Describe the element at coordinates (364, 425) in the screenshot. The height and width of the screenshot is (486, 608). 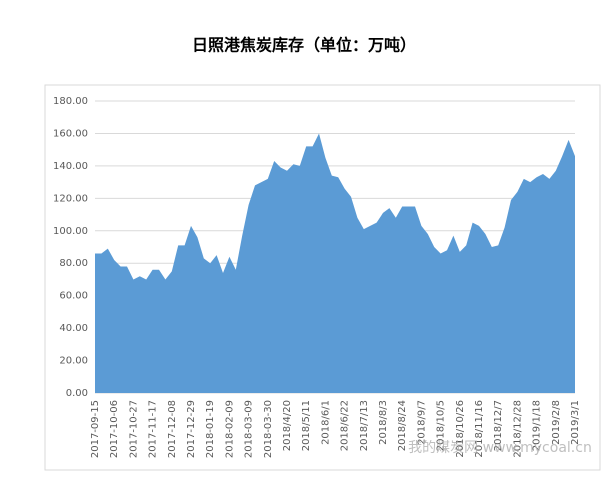
I see `x-tick-label: 2018/7/13` at that location.